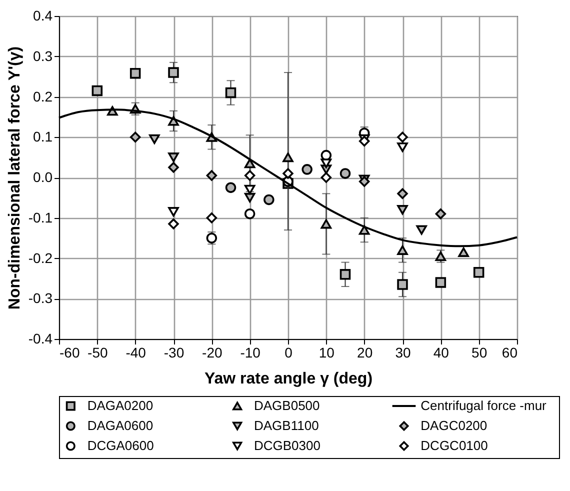  Describe the element at coordinates (43, 56) in the screenshot. I see `y-tick-label: 0.3` at that location.